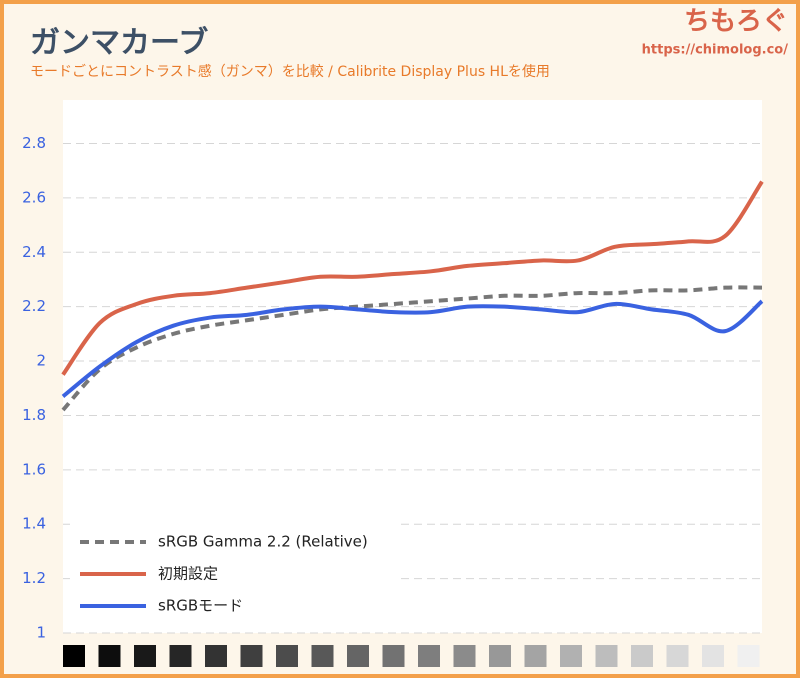 The width and height of the screenshot is (800, 682). I want to click on legend-label: 初期設定, so click(188, 574).